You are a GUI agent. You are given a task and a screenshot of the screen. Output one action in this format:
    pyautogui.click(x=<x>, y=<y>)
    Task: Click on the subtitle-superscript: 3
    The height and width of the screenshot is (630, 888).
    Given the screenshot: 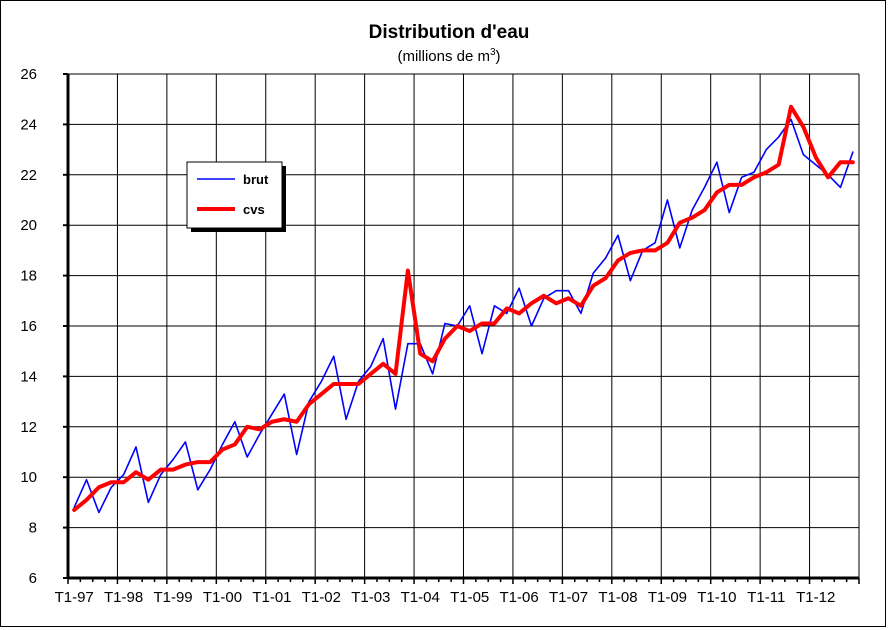 What is the action you would take?
    pyautogui.click(x=493, y=52)
    